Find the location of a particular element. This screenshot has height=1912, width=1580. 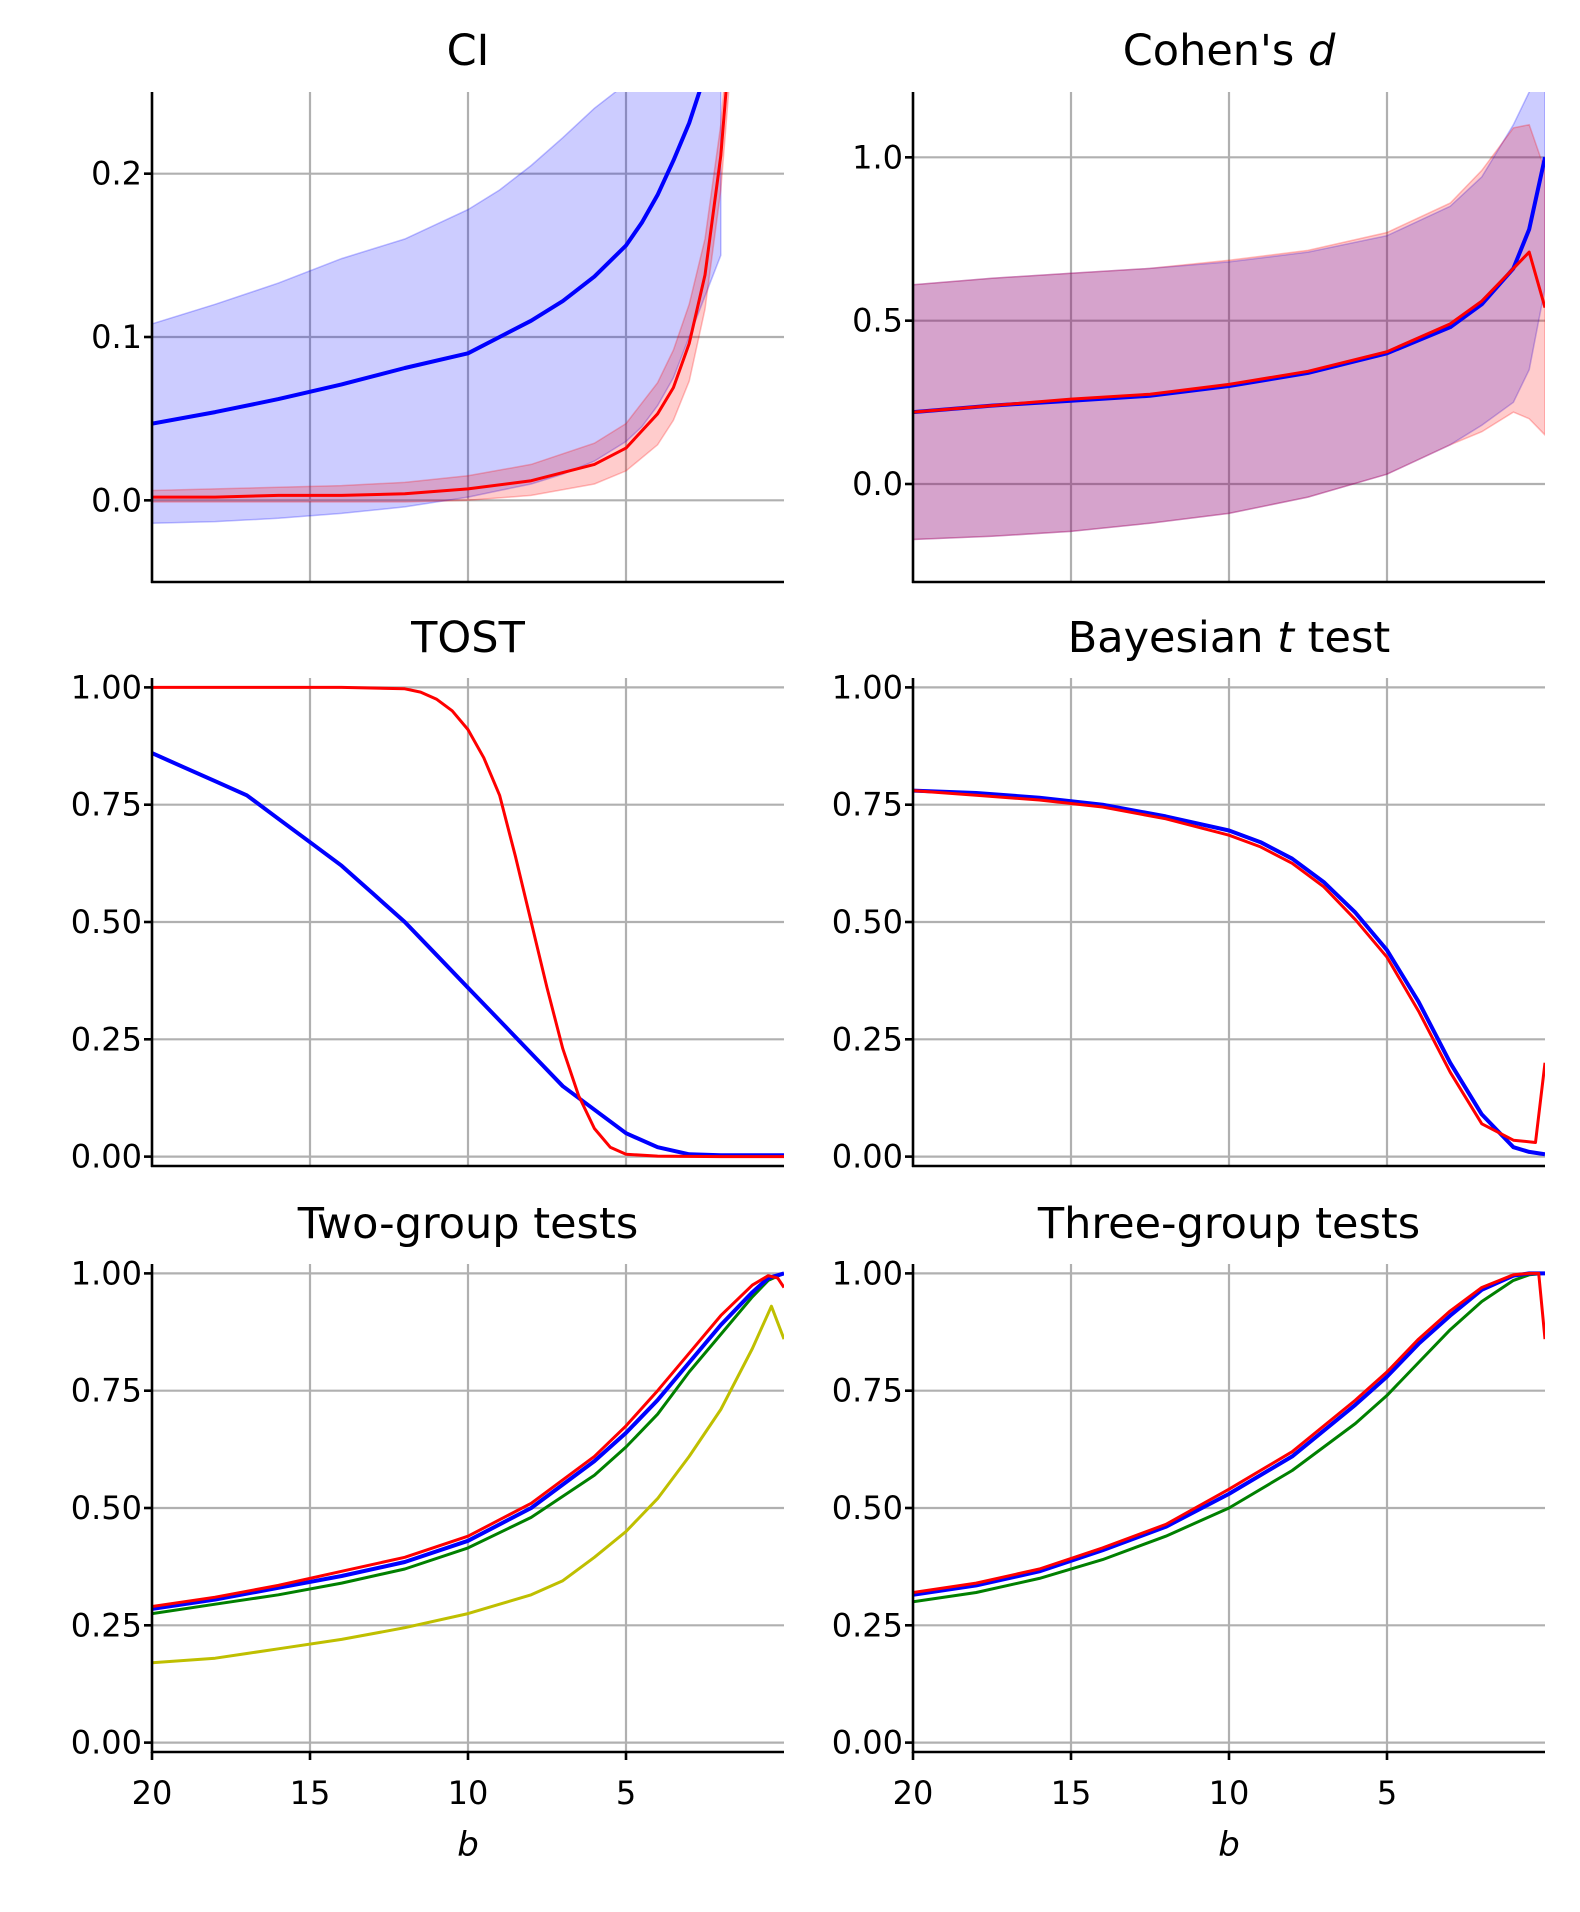

panel-ci: CI 0.0 0.1 0.2 is located at coordinates (437, 305).